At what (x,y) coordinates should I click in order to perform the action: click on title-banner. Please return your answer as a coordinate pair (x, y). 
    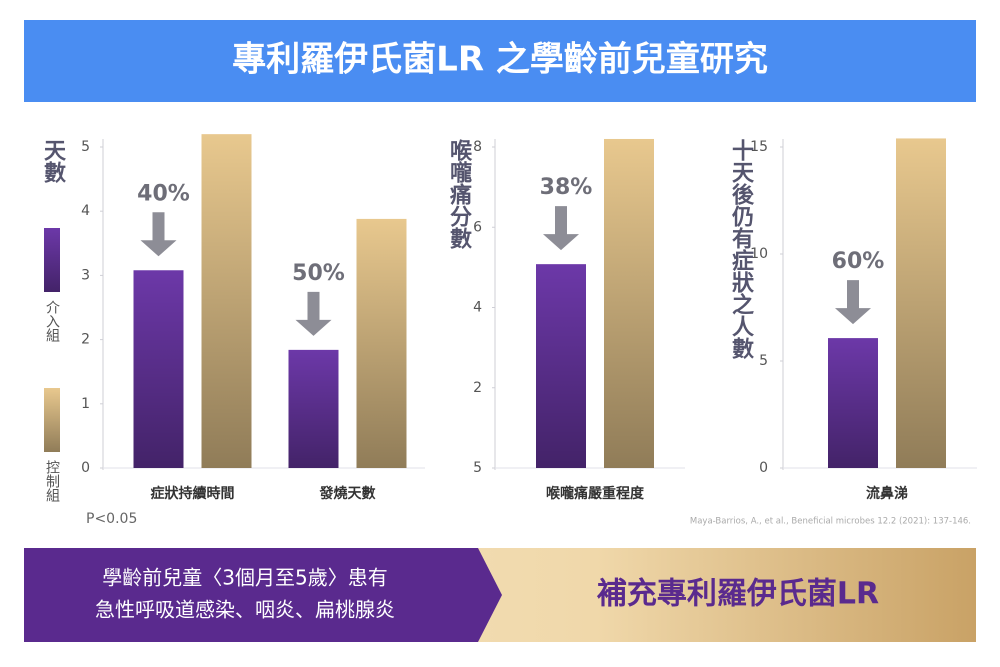
    Looking at the image, I should click on (500, 61).